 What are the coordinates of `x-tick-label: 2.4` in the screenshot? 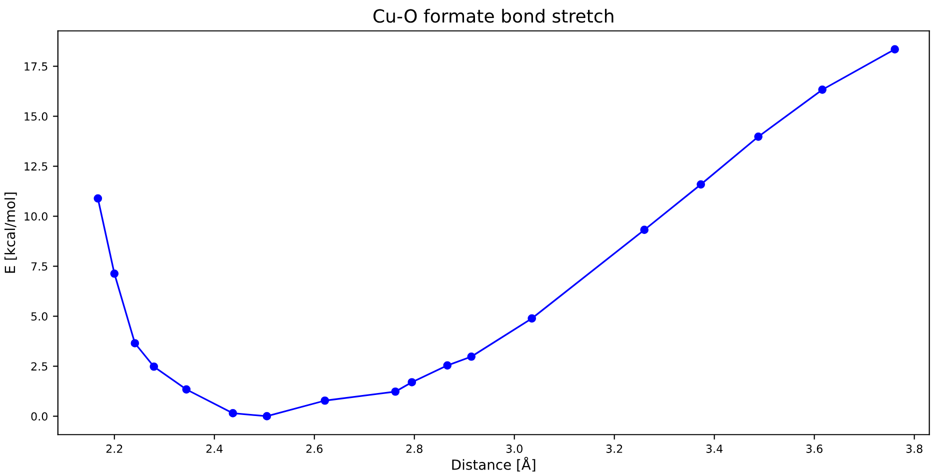 It's located at (214, 448).